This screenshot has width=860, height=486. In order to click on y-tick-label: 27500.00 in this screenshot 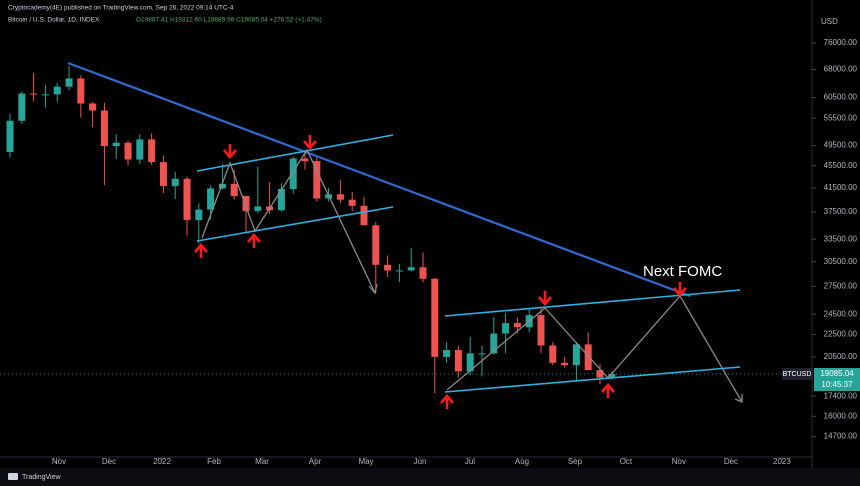, I will do `click(841, 286)`.